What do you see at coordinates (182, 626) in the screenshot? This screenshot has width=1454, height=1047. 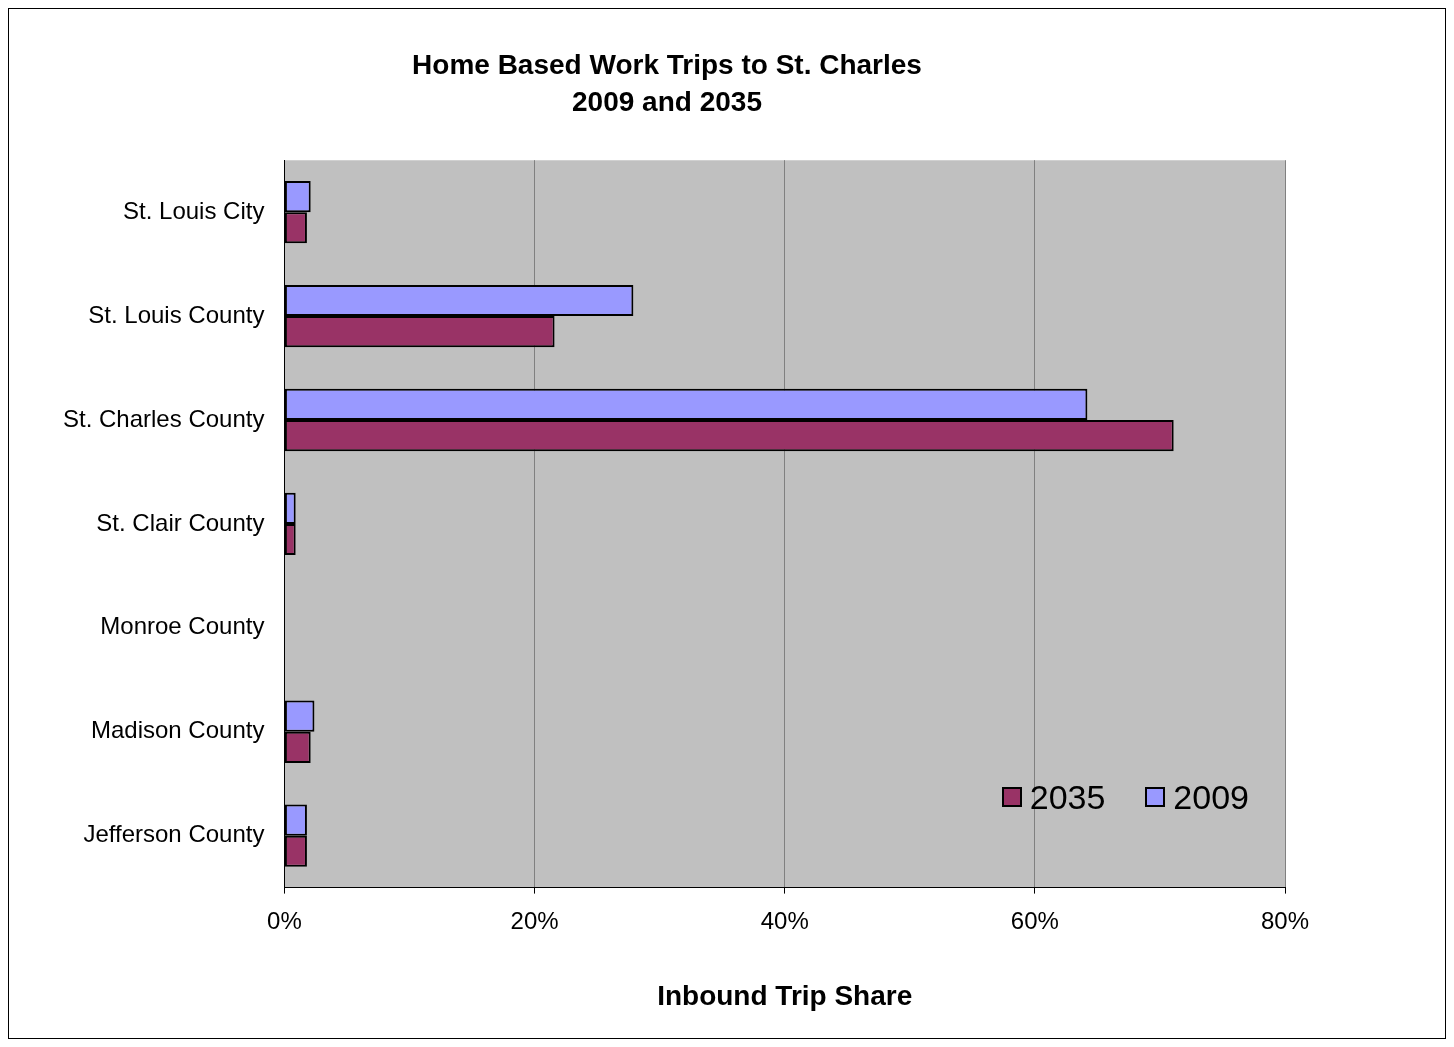 I see `y-tick-label: Monroe County` at bounding box center [182, 626].